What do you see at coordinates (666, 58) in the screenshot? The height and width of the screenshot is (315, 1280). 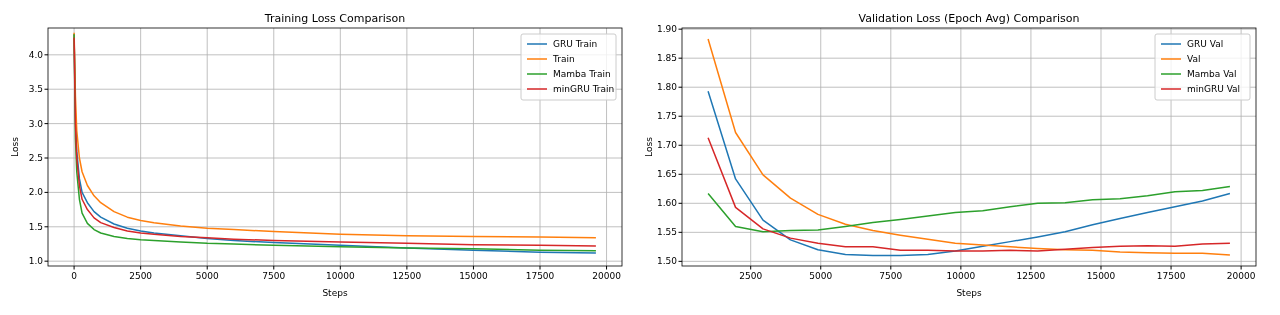 I see `y-tick-label: 1.85` at bounding box center [666, 58].